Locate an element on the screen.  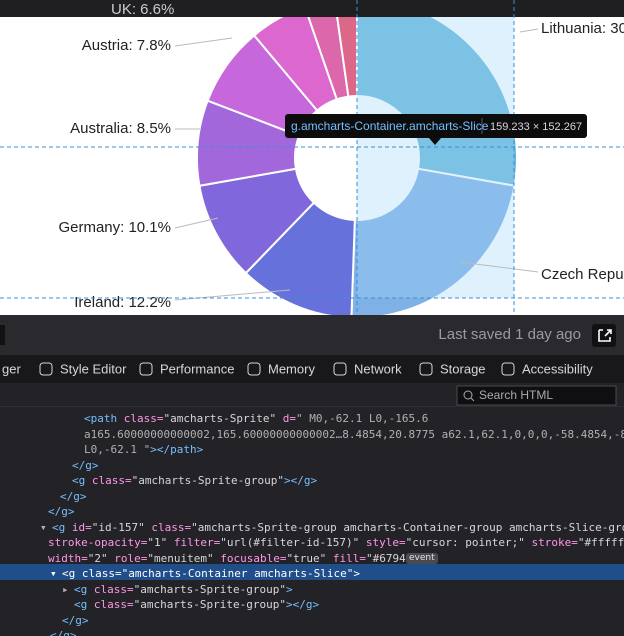
footer is located at coordinates (312, 335).